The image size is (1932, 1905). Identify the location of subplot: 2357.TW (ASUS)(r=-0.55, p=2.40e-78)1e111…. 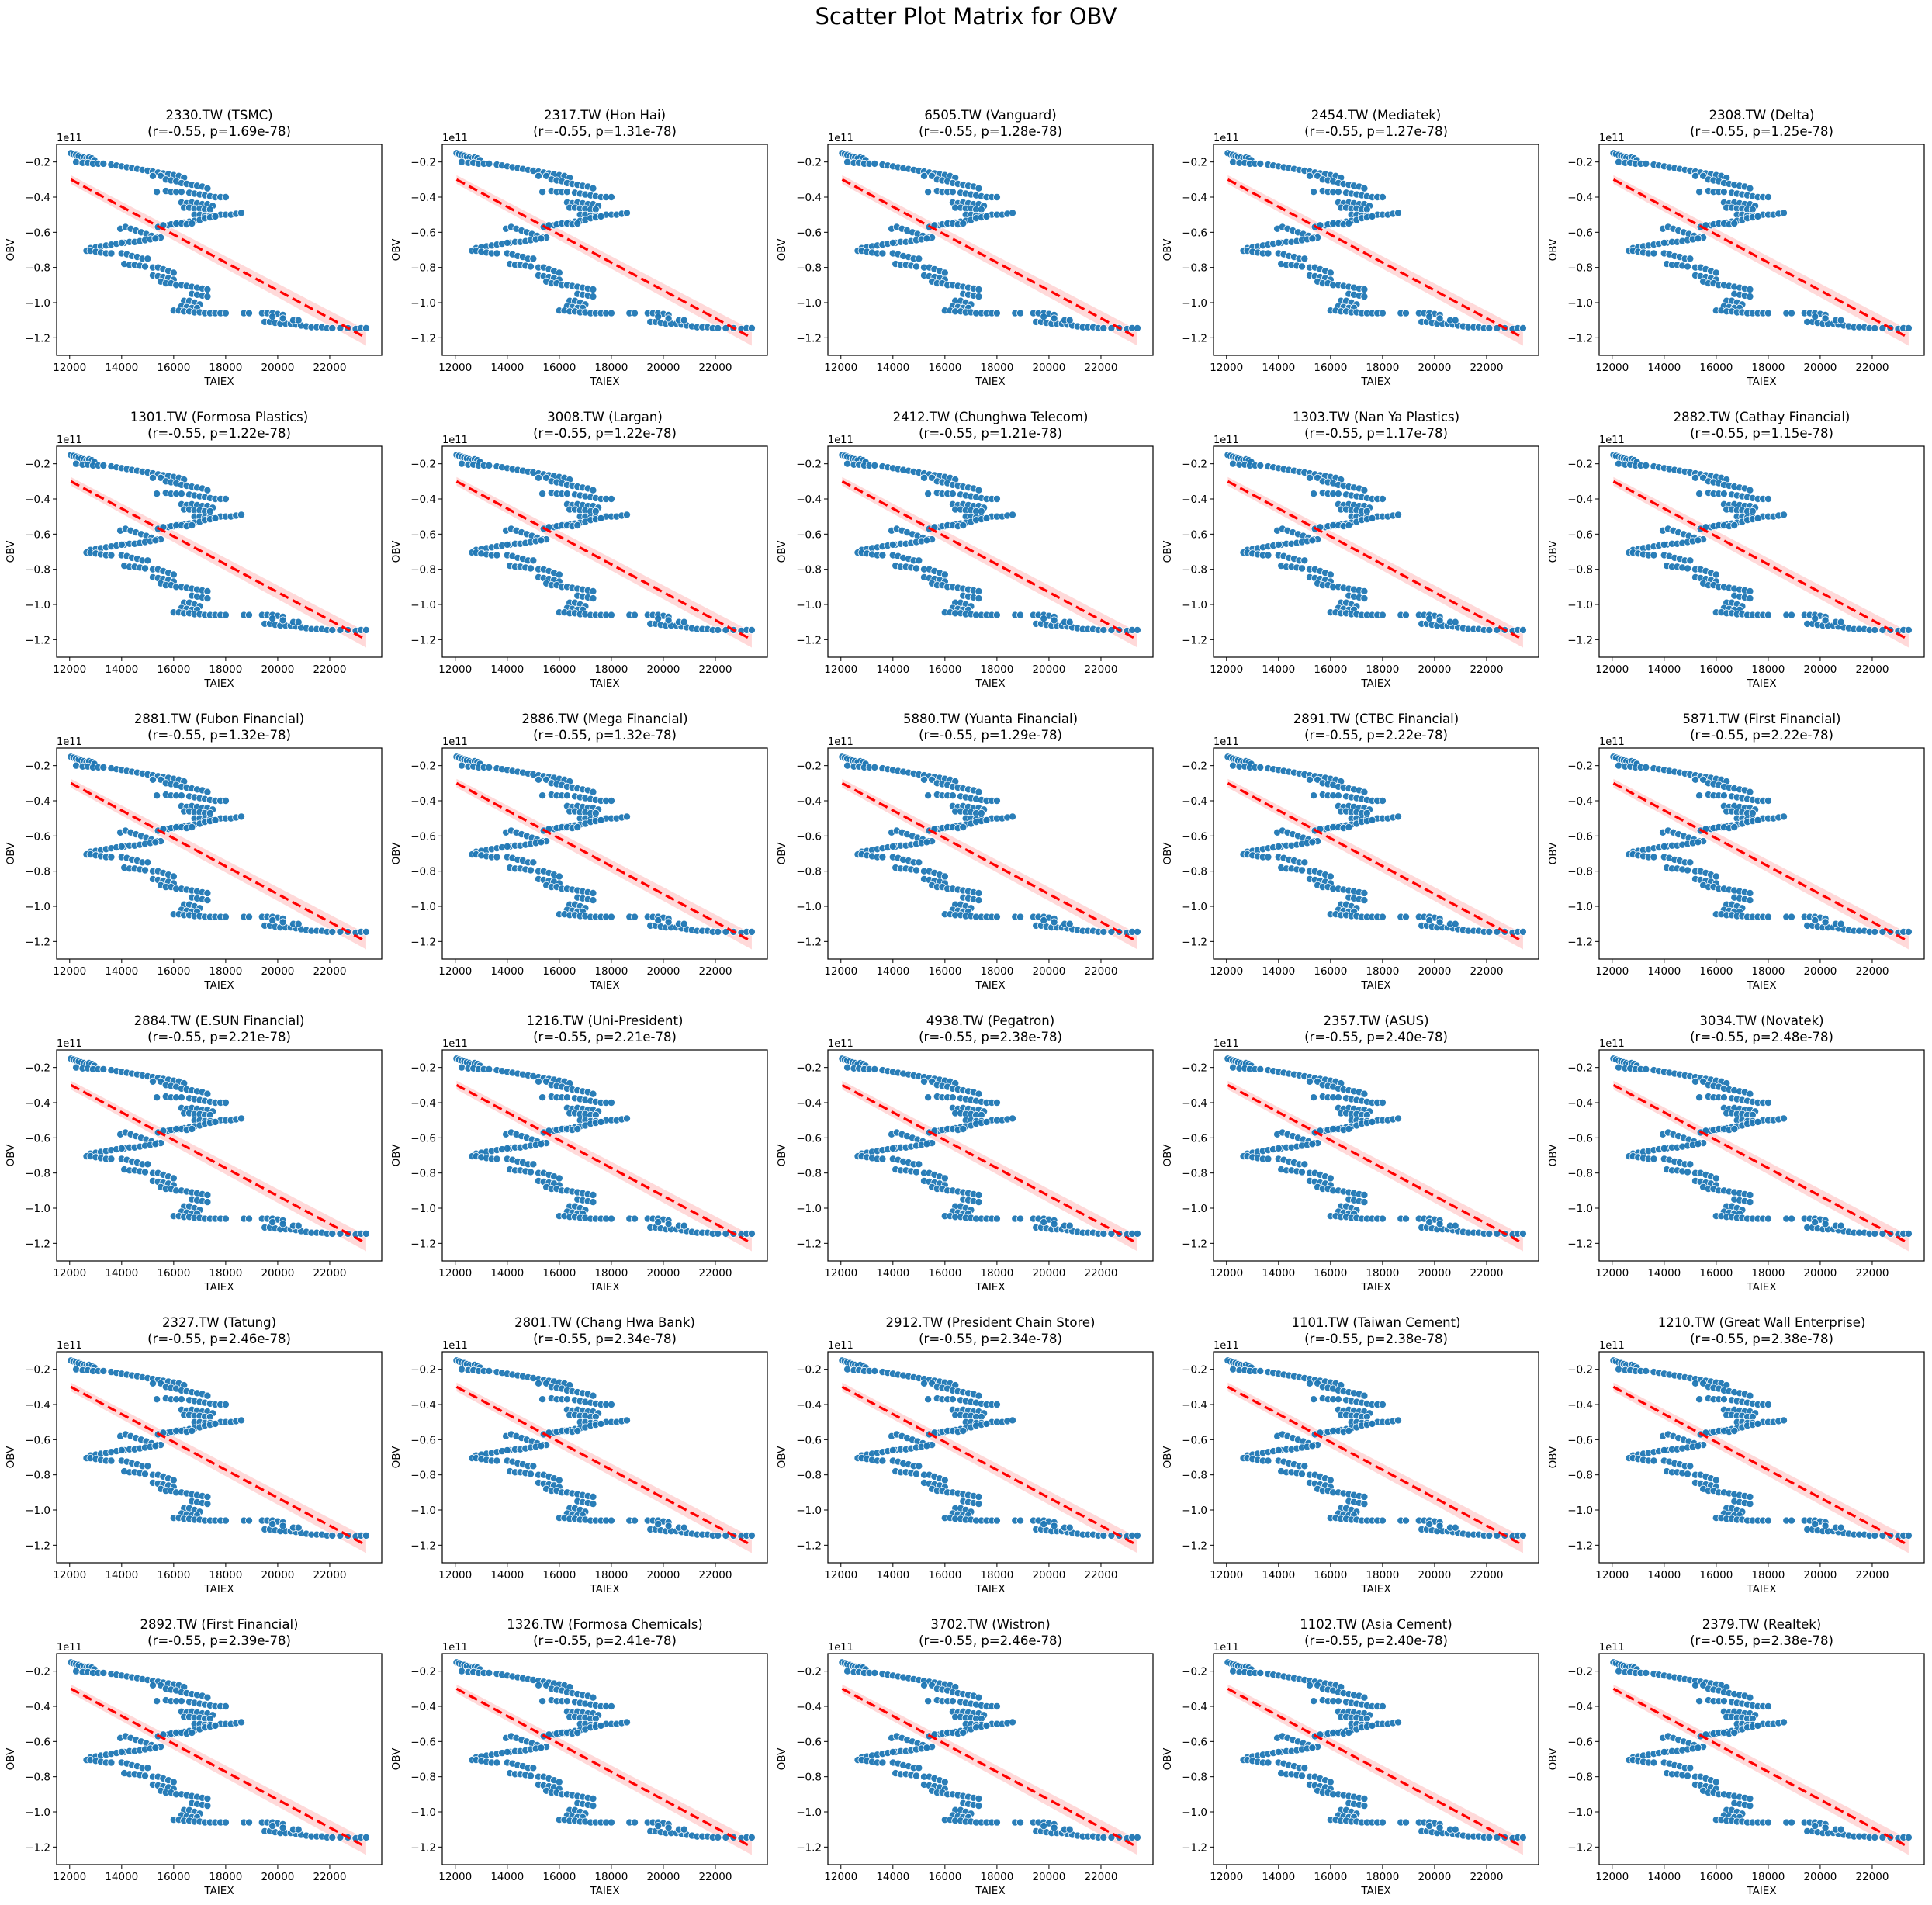
(1350, 1153).